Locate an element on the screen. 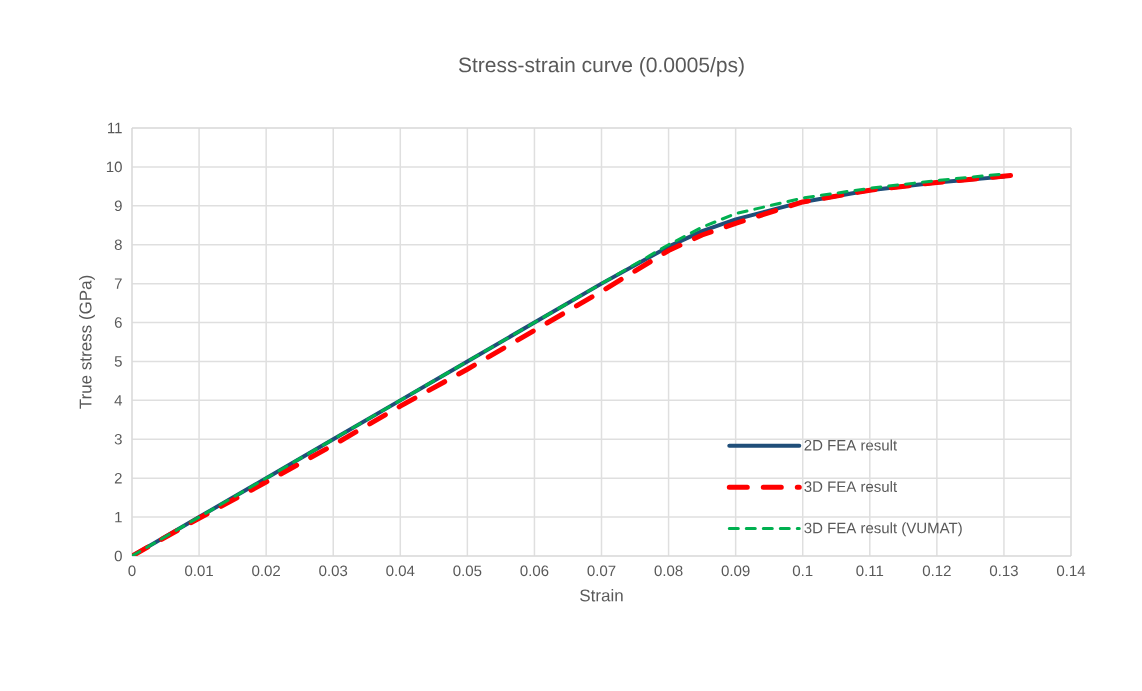 This screenshot has height=691, width=1142. y-tick-label: 8 is located at coordinates (118, 245).